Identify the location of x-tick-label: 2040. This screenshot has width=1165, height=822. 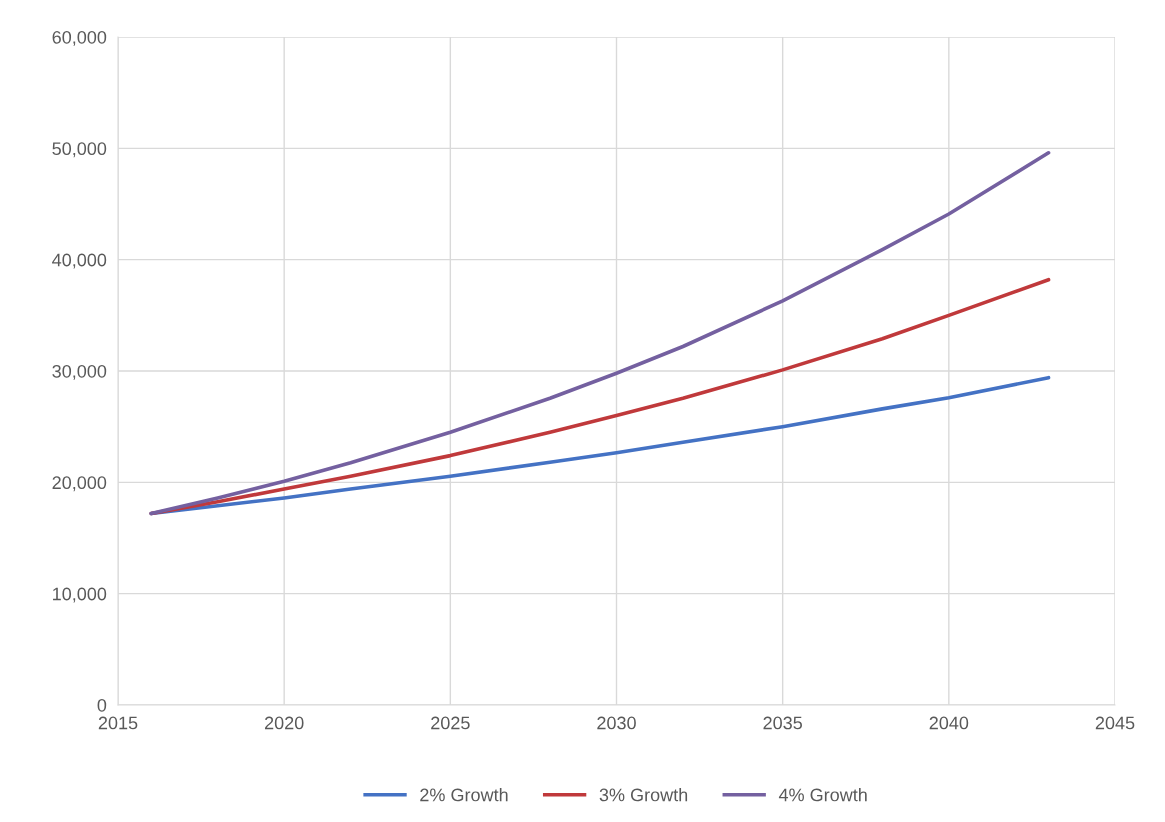
(949, 723).